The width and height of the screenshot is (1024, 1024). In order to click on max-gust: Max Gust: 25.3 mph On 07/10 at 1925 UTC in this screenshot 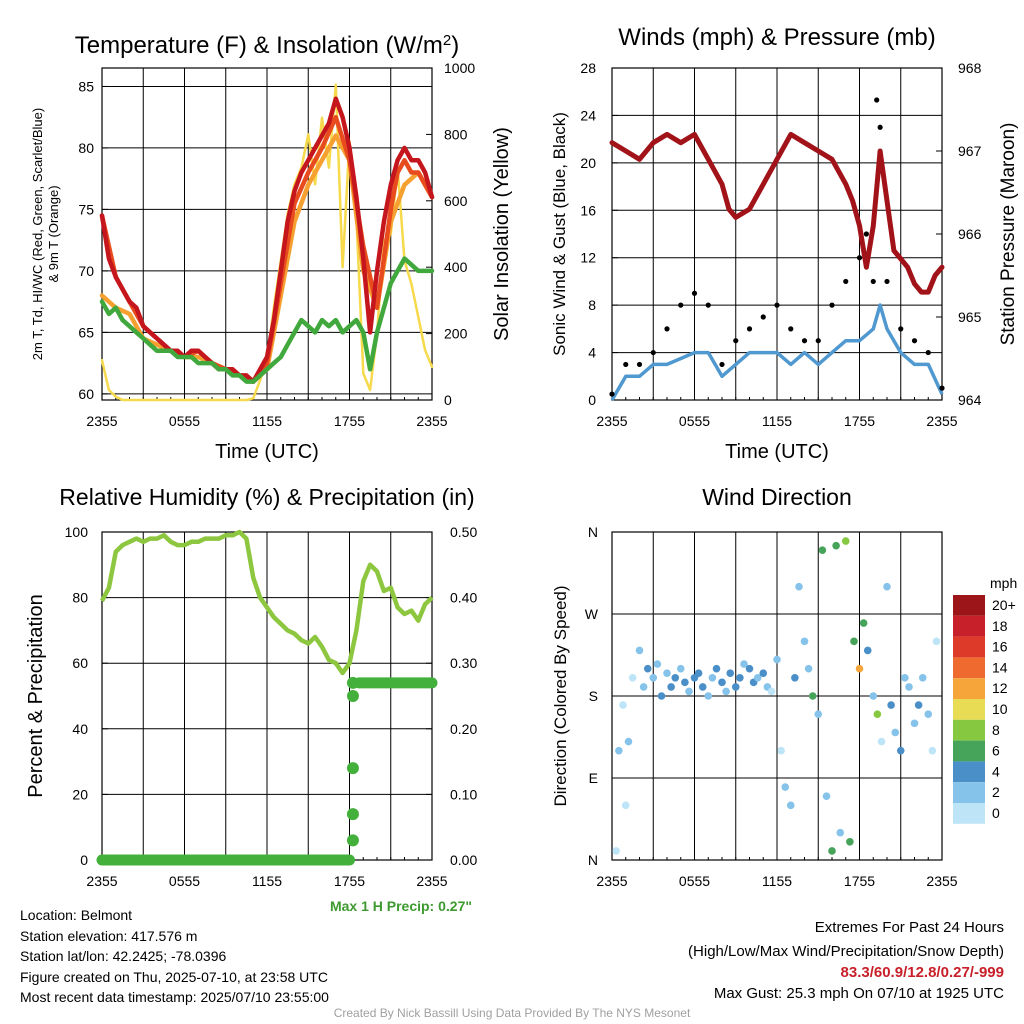, I will do `click(858, 993)`.